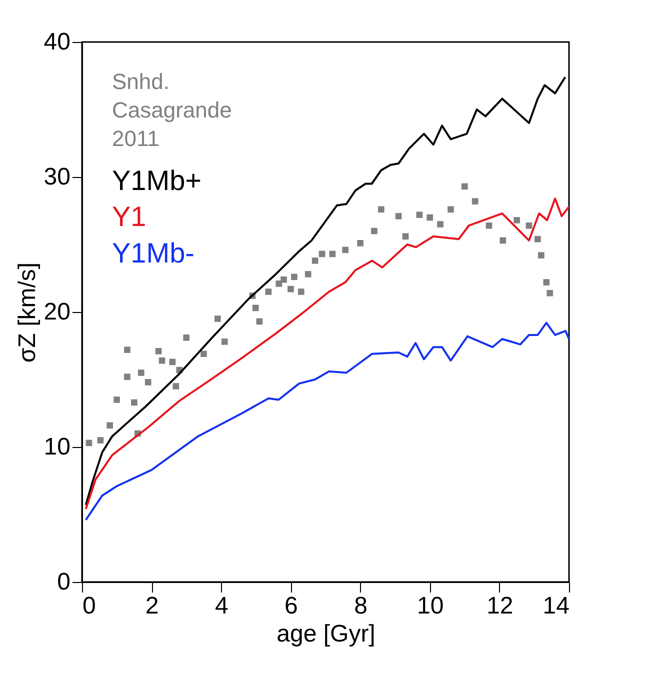 The width and height of the screenshot is (659, 697). I want to click on x-tick-label: 6, so click(291, 606).